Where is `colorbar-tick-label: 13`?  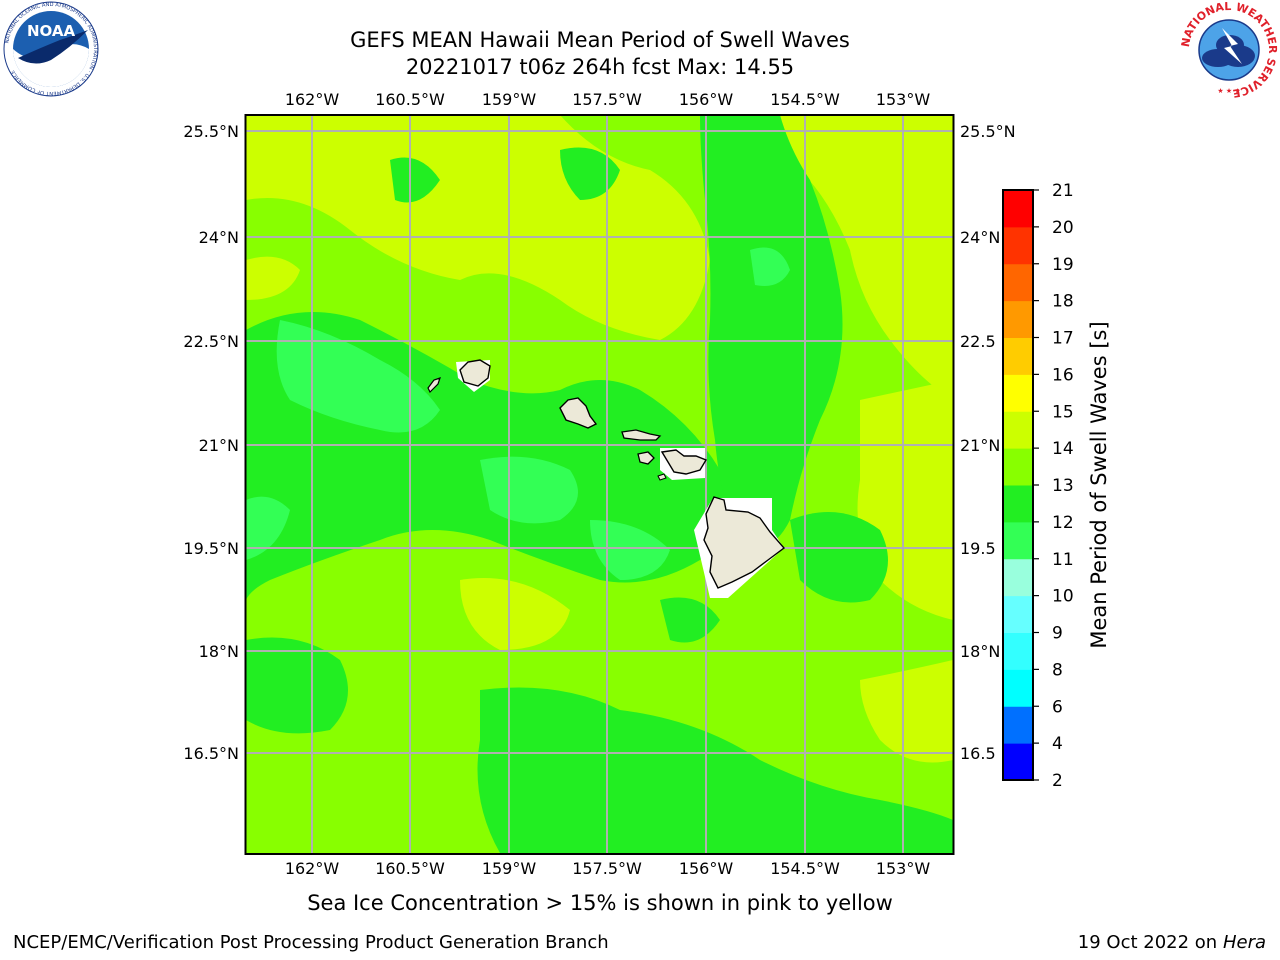
colorbar-tick-label: 13 is located at coordinates (1063, 486).